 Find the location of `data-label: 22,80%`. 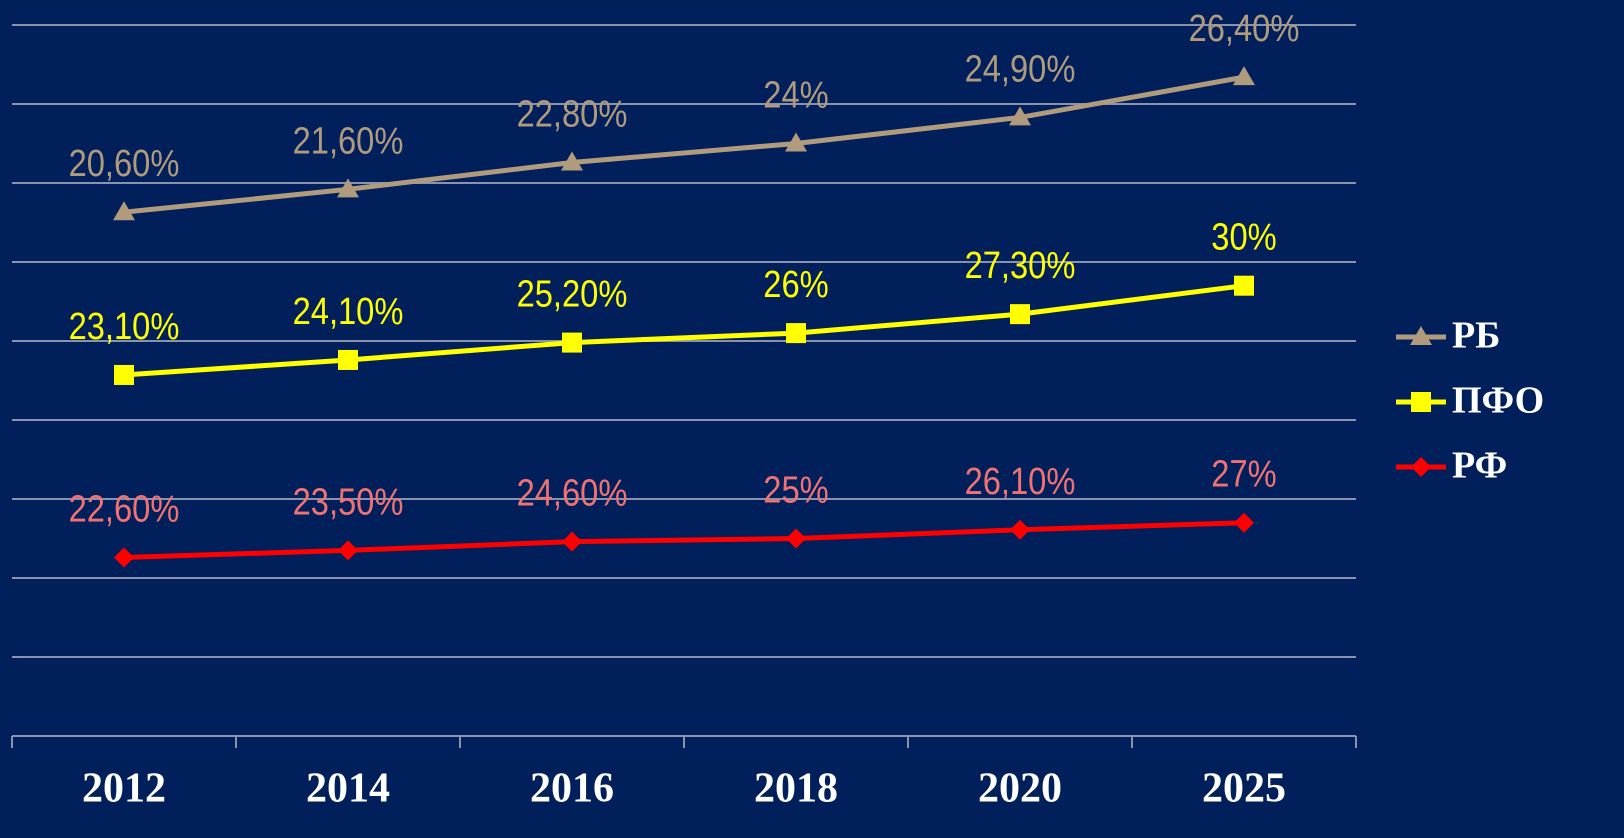

data-label: 22,80% is located at coordinates (572, 113).